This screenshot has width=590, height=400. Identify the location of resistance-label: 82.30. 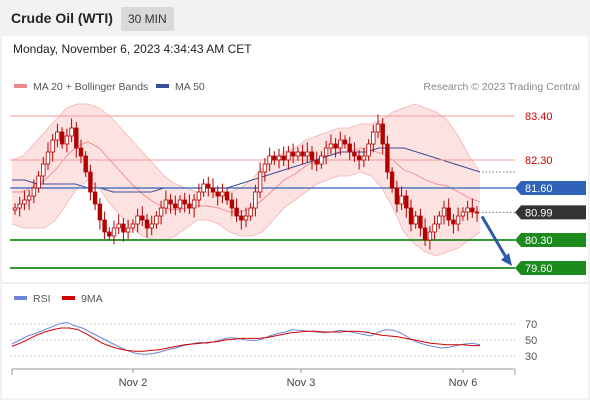
(539, 161).